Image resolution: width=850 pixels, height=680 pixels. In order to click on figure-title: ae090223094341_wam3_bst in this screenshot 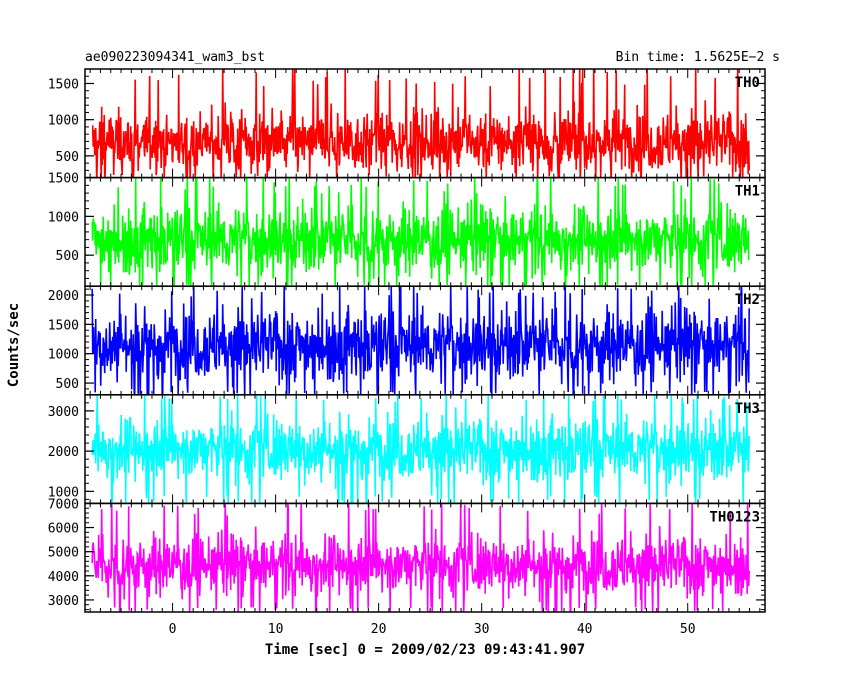, I will do `click(175, 57)`.